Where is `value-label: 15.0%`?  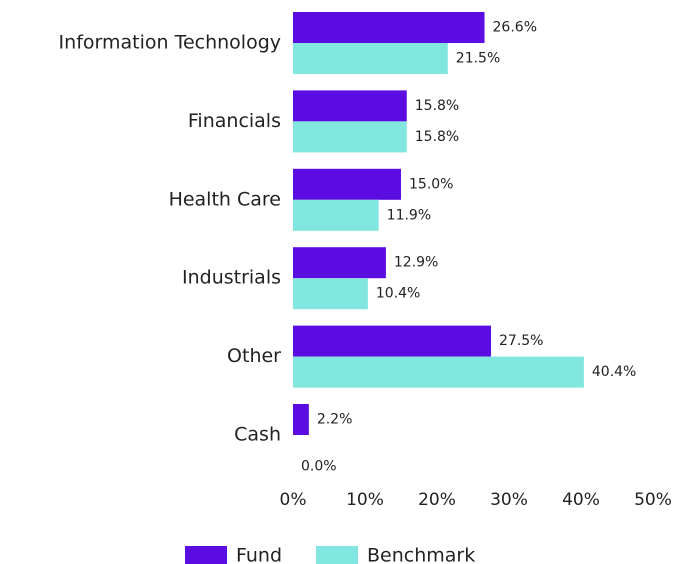
value-label: 15.0% is located at coordinates (431, 184).